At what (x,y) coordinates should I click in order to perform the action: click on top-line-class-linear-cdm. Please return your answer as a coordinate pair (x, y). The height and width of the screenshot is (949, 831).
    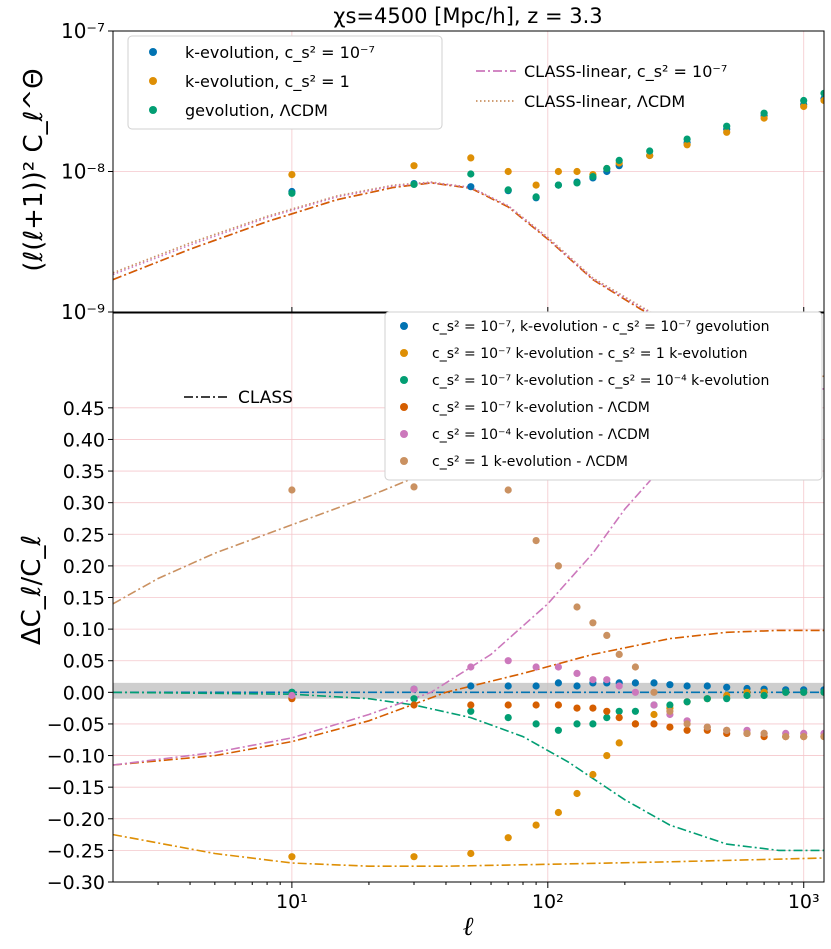
    Looking at the image, I should click on (383, 246).